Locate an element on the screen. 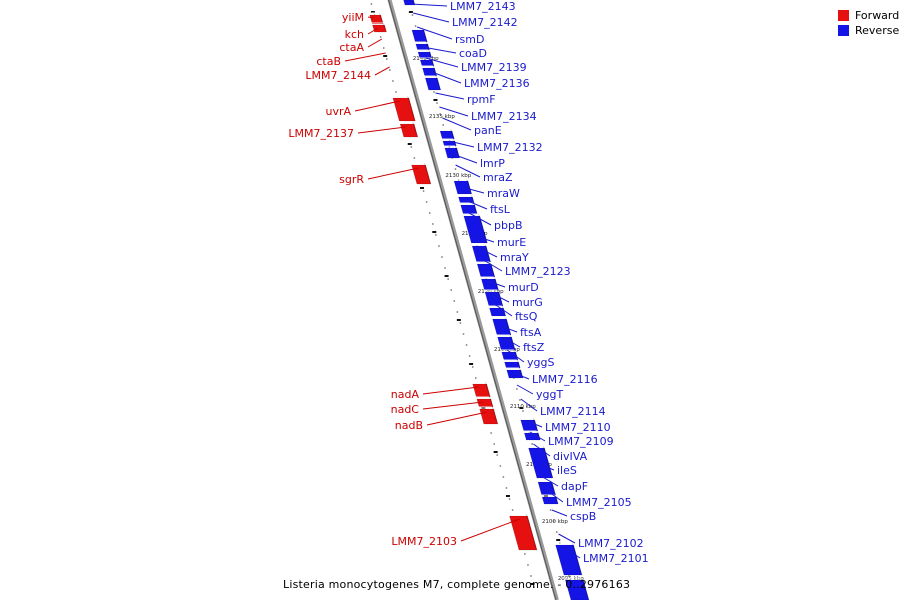 Image resolution: width=900 pixels, height=600 pixels. scale-tick-label: 2130 kbp is located at coordinates (458, 176).